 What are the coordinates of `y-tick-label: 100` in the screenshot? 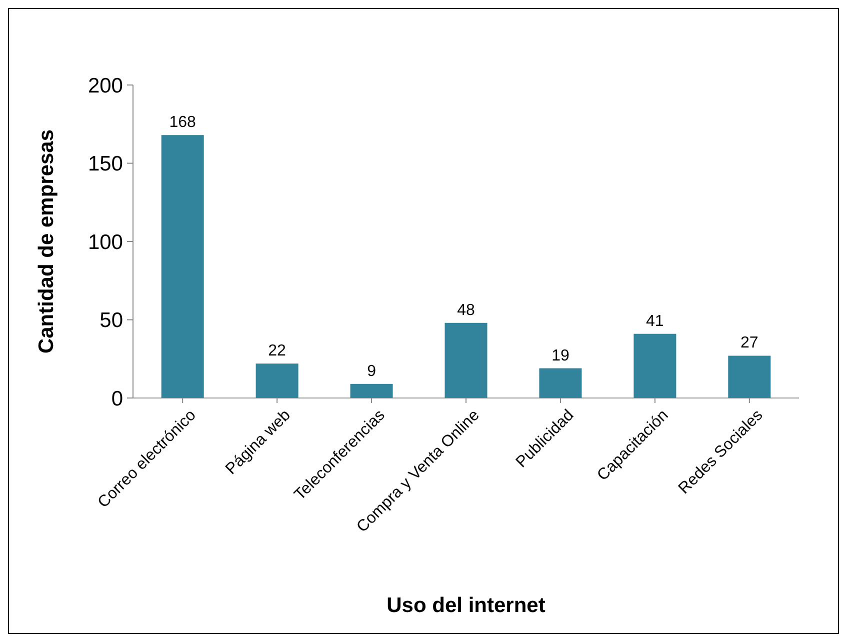 It's located at (105, 242).